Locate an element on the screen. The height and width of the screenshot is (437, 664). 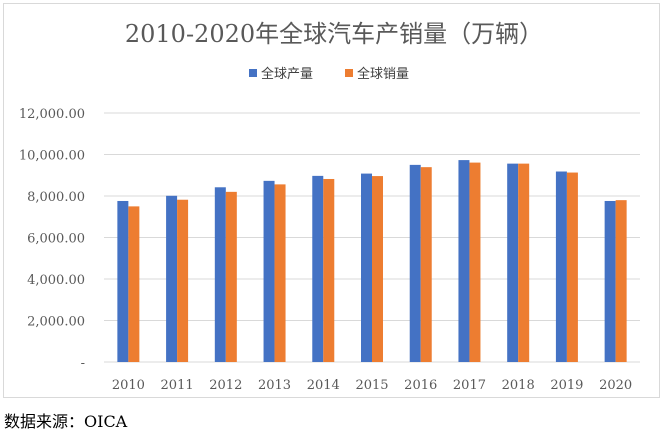
bar-1-2020 is located at coordinates (621, 281).